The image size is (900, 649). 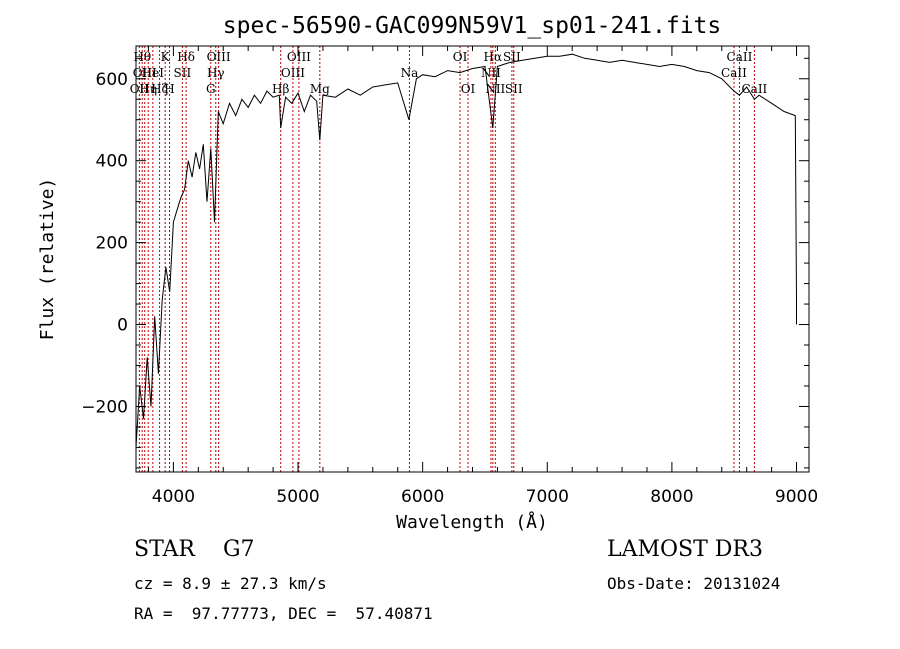 I want to click on line-marker-label: G, so click(x=211, y=89).